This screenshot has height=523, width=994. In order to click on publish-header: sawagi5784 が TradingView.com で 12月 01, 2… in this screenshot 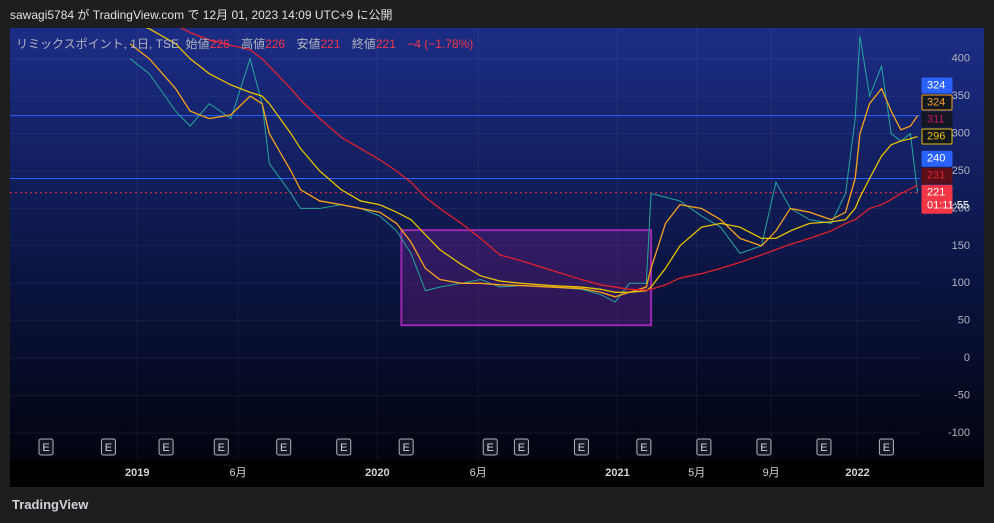, I will do `click(201, 15)`.